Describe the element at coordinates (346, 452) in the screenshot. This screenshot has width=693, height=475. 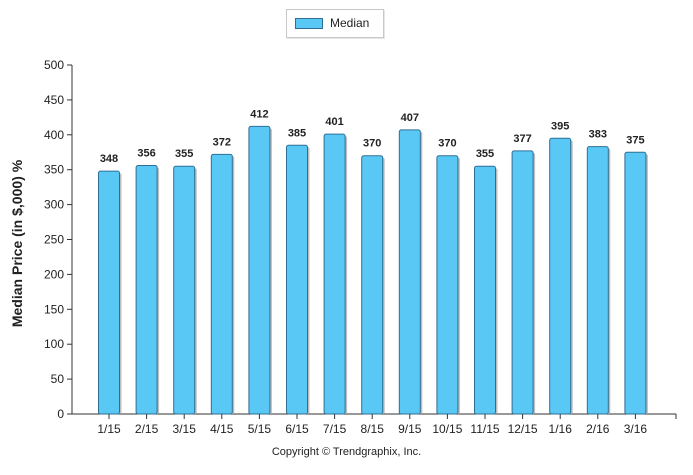
I see `copyright-notice: Copyright © Trendgraphix, Inc.` at that location.